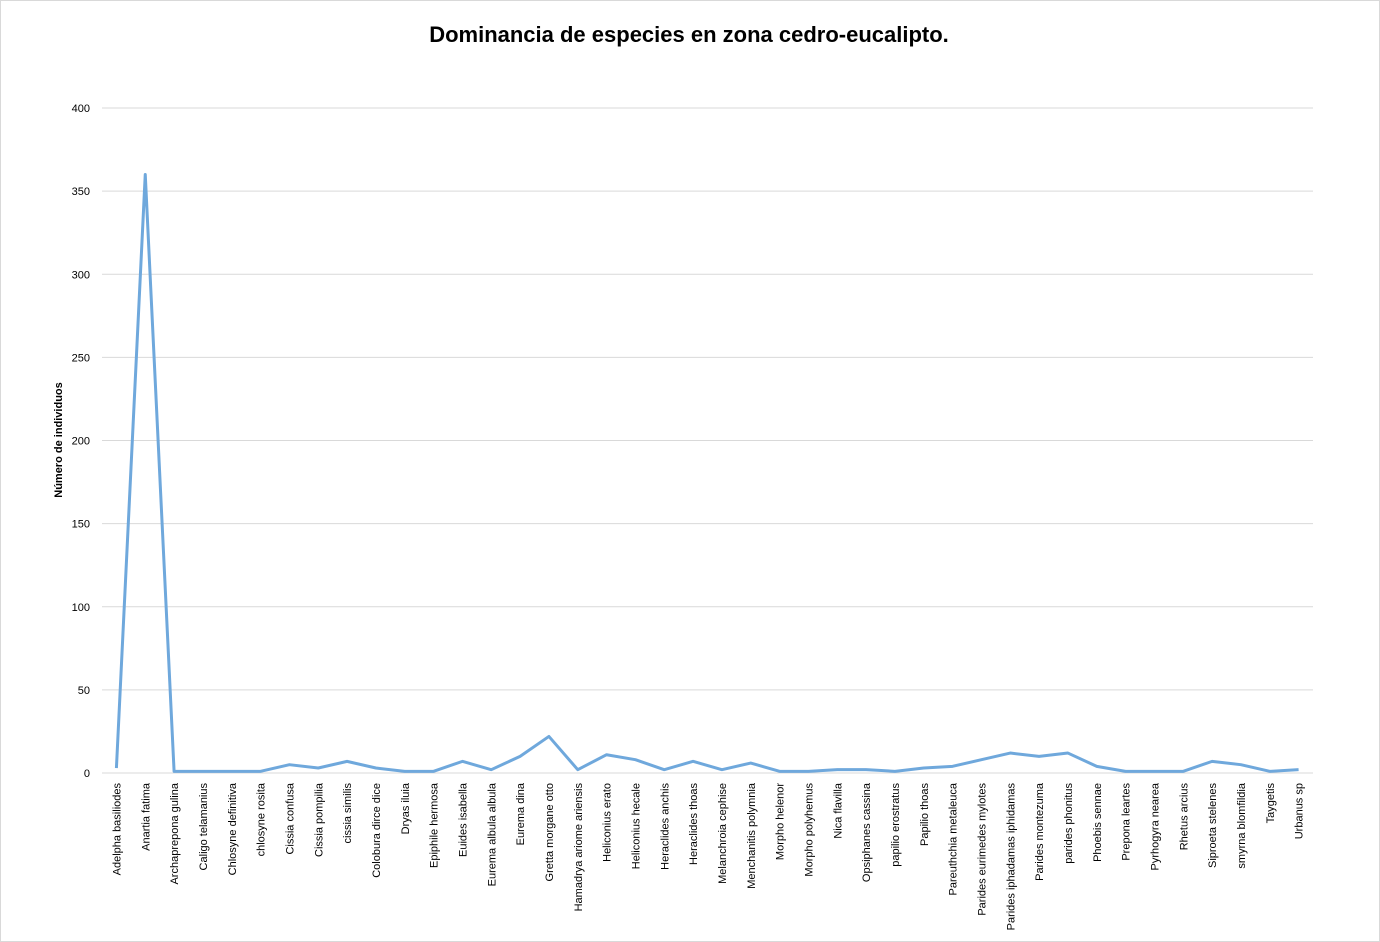 The height and width of the screenshot is (942, 1380). I want to click on y-tick-label: 350, so click(81, 192).